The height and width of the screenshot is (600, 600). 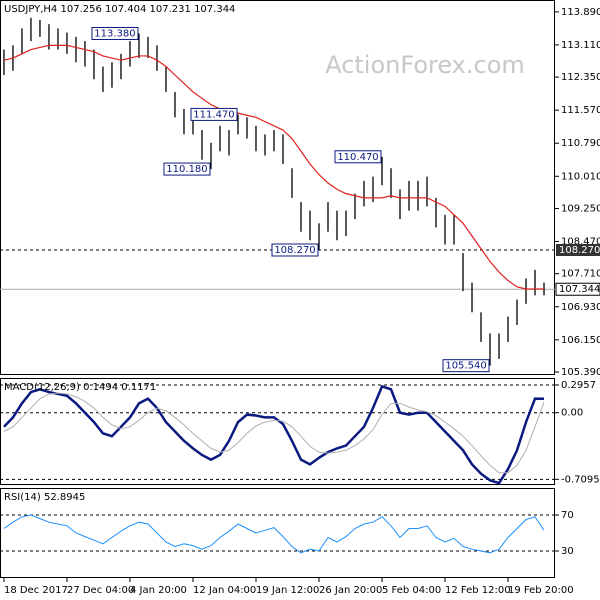 I want to click on panel-title: RSI(14) 52.8945, so click(x=44, y=497).